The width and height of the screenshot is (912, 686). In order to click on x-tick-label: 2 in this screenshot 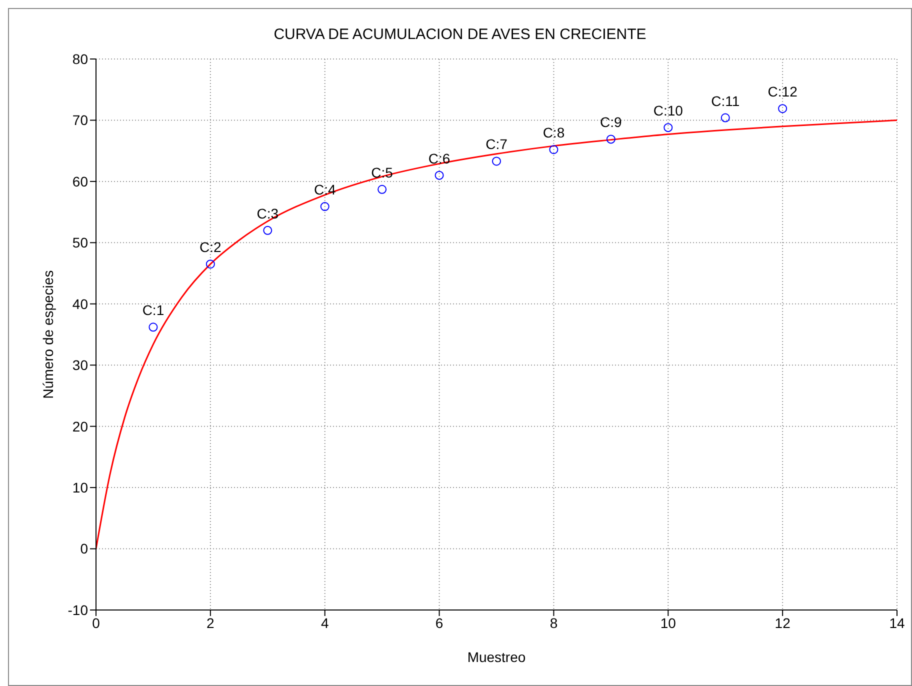, I will do `click(210, 622)`.